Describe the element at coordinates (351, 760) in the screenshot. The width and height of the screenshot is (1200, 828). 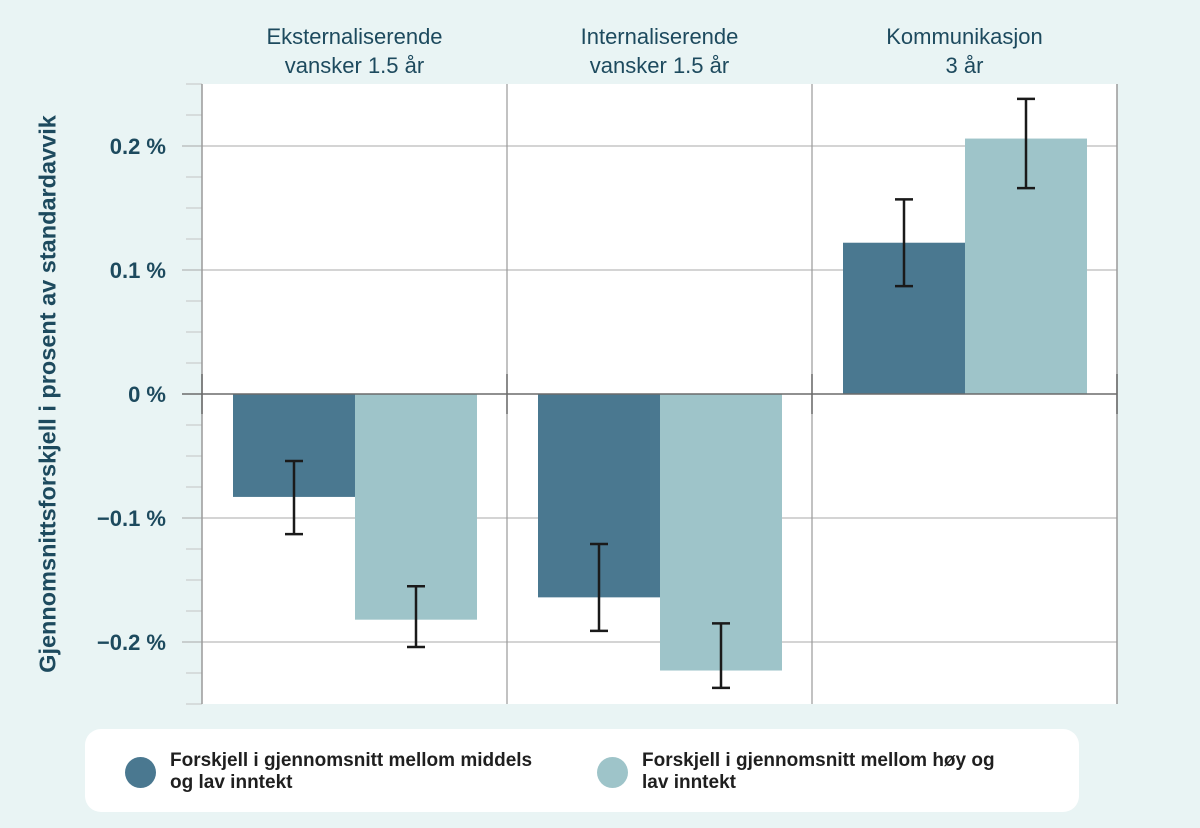
I see `legend-label-middle-low-line-1: Forskjell i gjennomsnitt mellom middels` at that location.